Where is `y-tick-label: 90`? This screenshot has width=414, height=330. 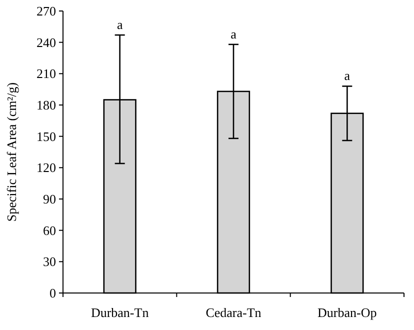
y-tick-label: 90 is located at coordinates (49, 199).